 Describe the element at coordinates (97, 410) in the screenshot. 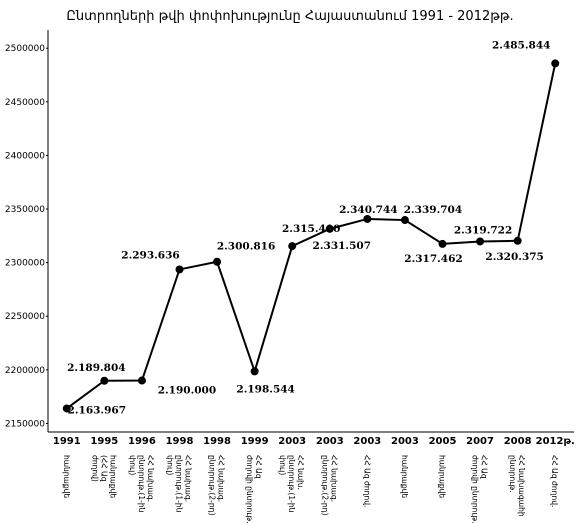

I see `value-label: 2.163.967` at that location.